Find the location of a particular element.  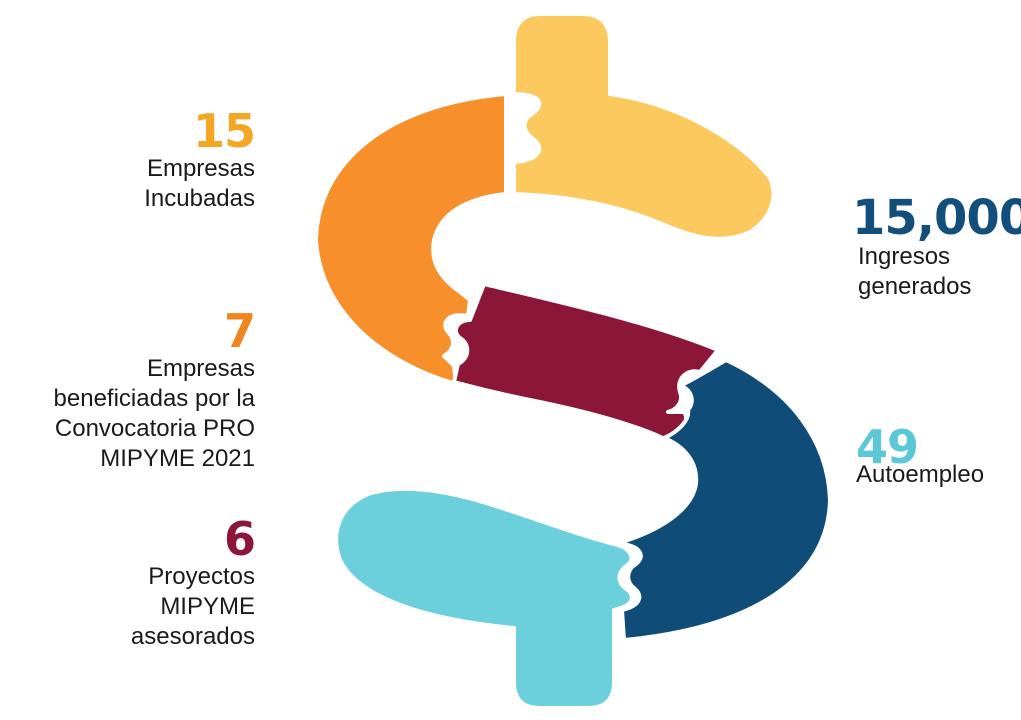

stat-number: 6 is located at coordinates (239, 539).